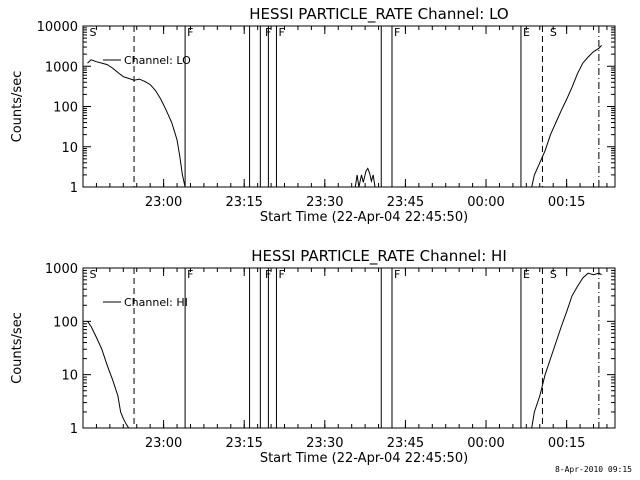 This screenshot has height=480, width=640. I want to click on chart-title: HESSI PARTICLE_RATE Channel: HI, so click(379, 256).